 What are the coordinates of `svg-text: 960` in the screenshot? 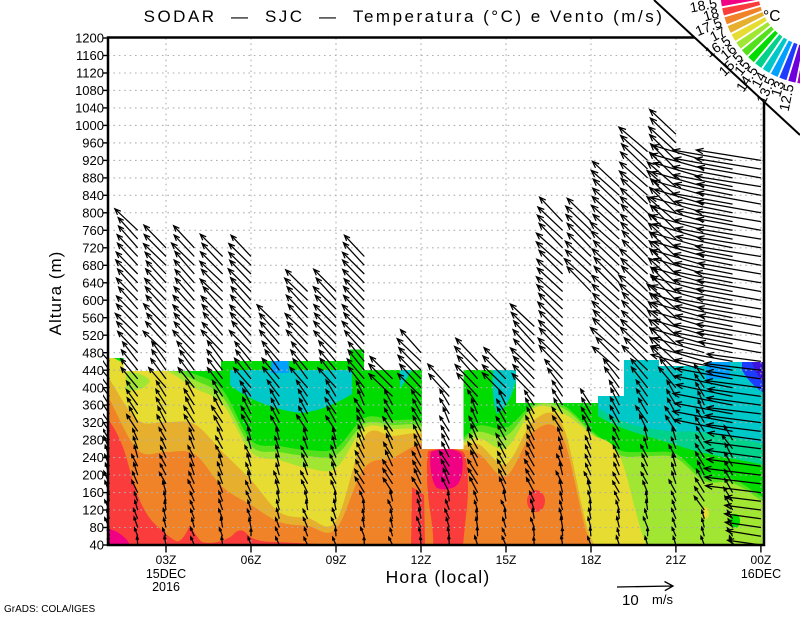 It's located at (93, 143).